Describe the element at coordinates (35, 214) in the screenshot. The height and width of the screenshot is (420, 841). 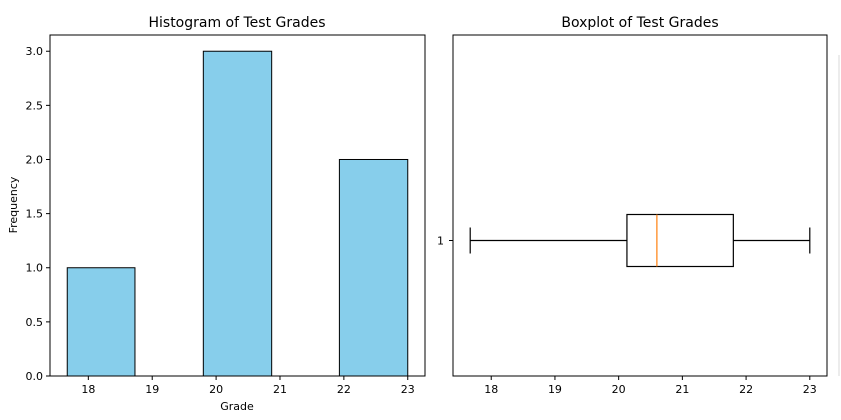
I see `y-tick-label: 1.5` at that location.